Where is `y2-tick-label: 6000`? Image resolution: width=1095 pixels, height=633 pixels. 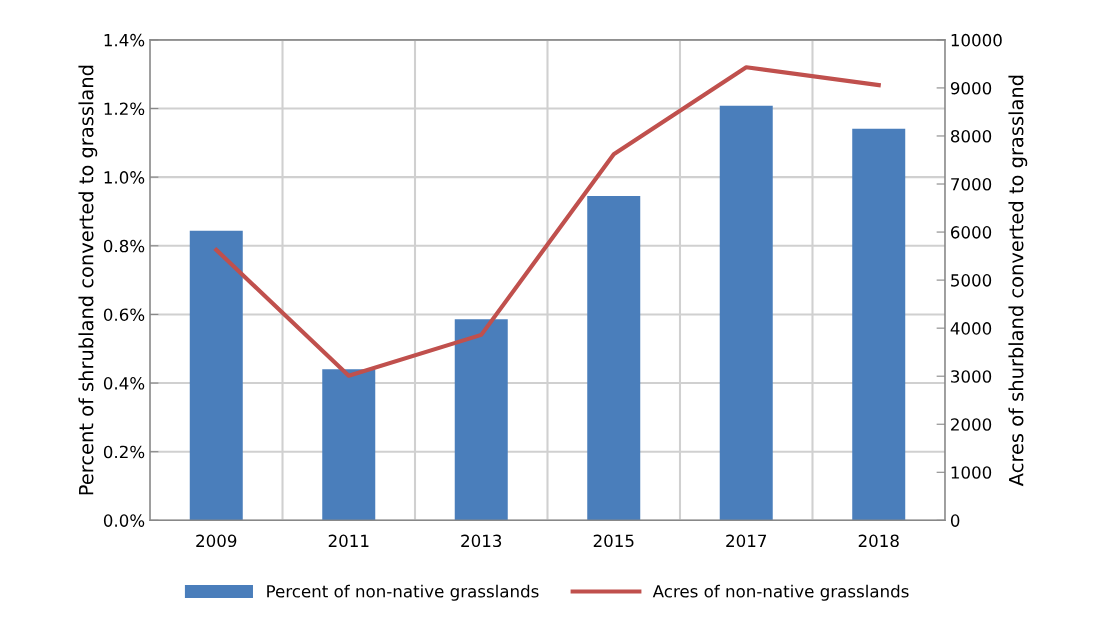 y2-tick-label: 6000 is located at coordinates (971, 232).